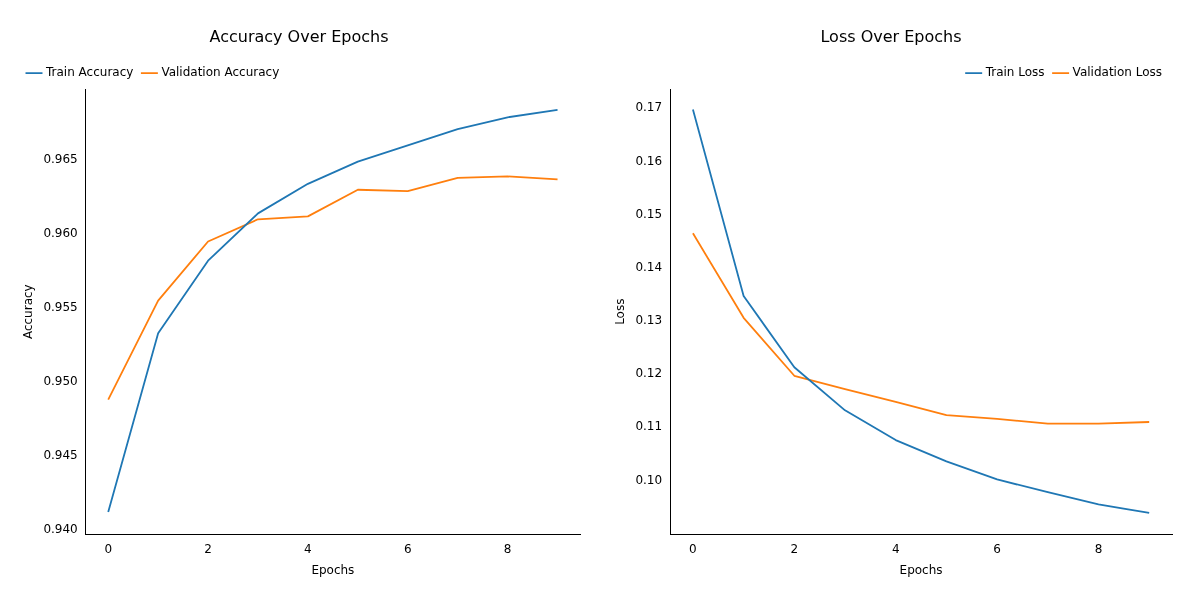 The height and width of the screenshot is (600, 1200). What do you see at coordinates (649, 426) in the screenshot?
I see `y-tick-label: 0.11` at bounding box center [649, 426].